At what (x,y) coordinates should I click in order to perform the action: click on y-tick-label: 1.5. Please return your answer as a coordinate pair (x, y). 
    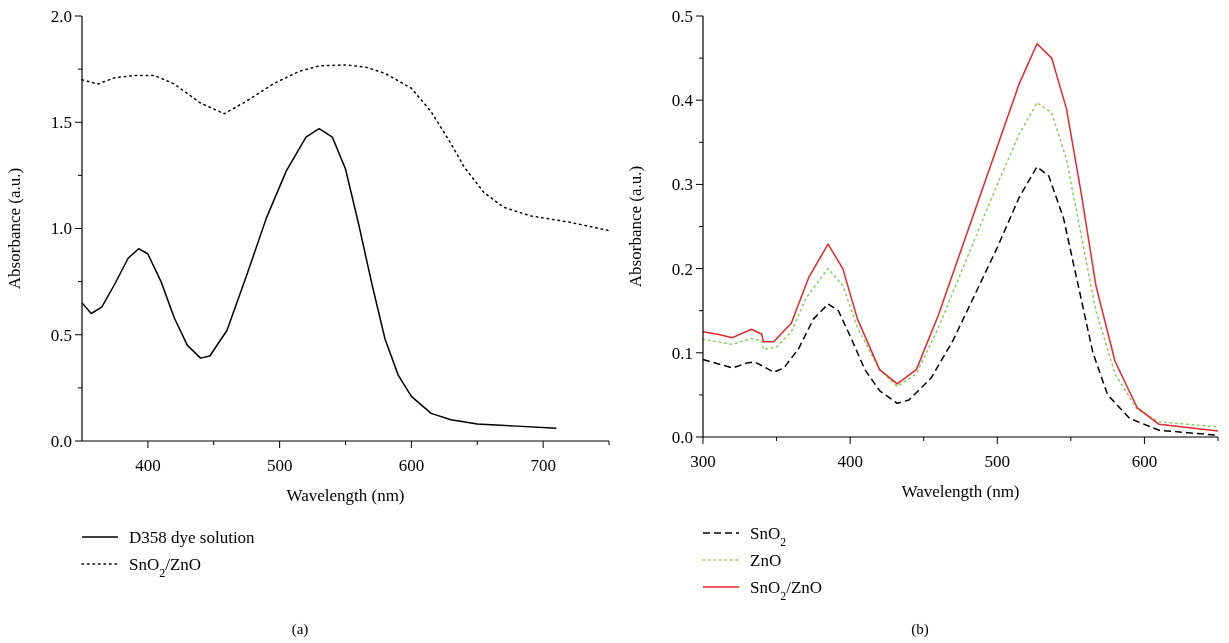
    Looking at the image, I should click on (61, 123).